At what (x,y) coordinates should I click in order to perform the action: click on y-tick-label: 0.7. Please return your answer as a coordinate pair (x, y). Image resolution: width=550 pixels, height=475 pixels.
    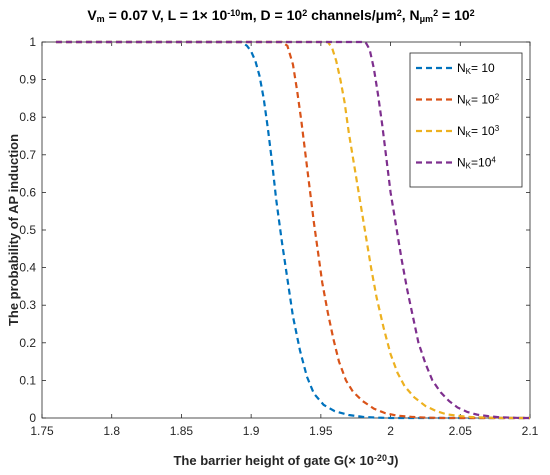
    Looking at the image, I should click on (27, 155).